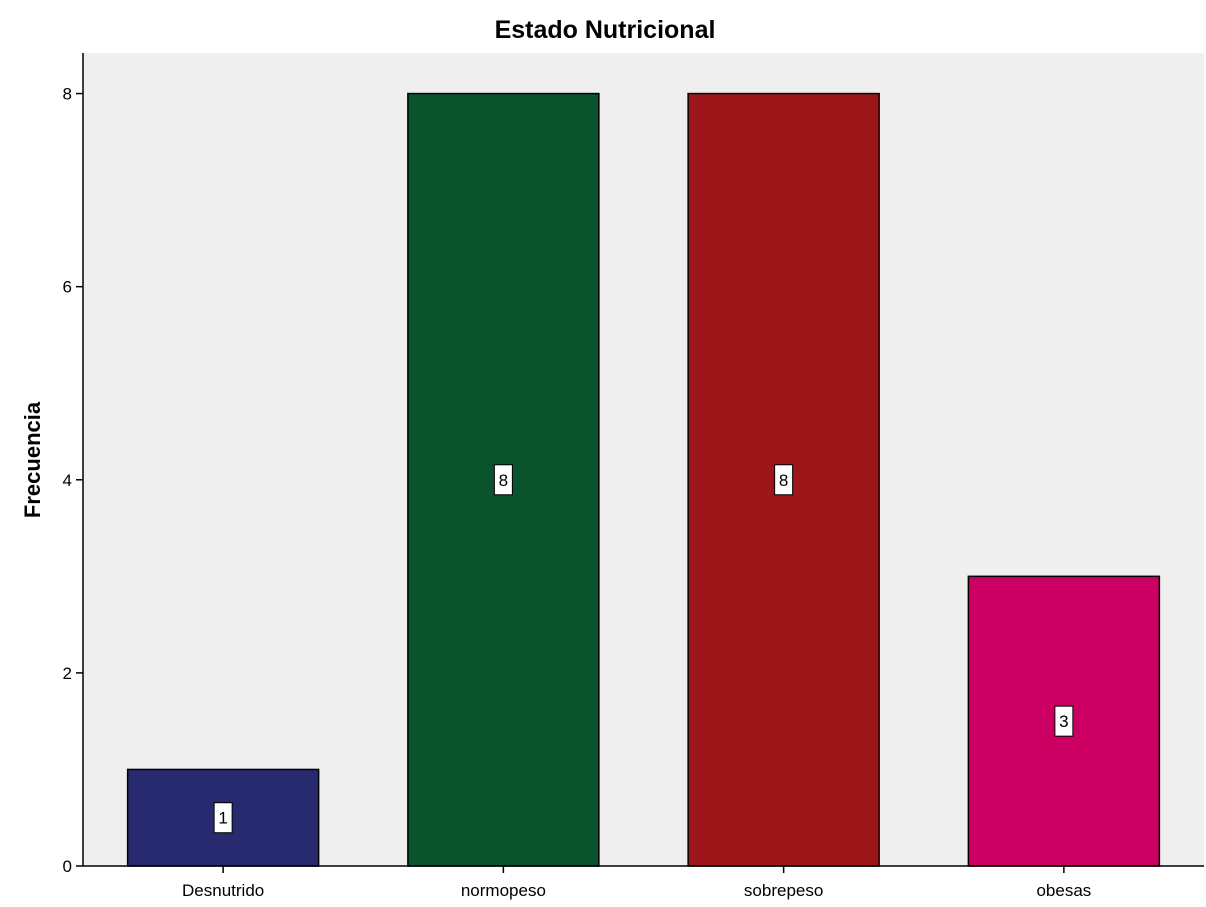  Describe the element at coordinates (1063, 890) in the screenshot. I see `x-tick-label: obesas` at that location.